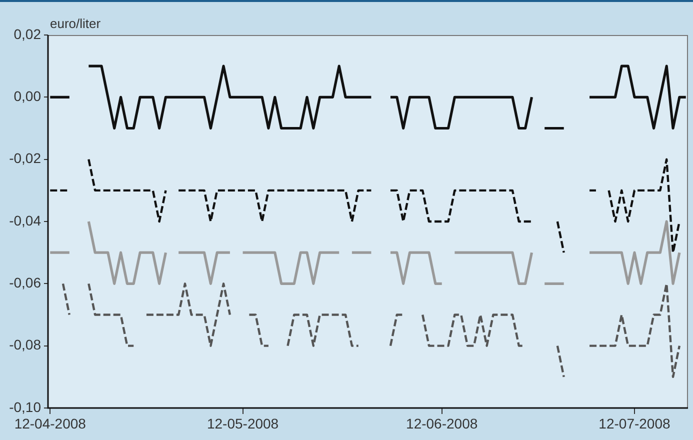  Describe the element at coordinates (25, 220) in the screenshot. I see `y-tick-label: -0,04` at that location.